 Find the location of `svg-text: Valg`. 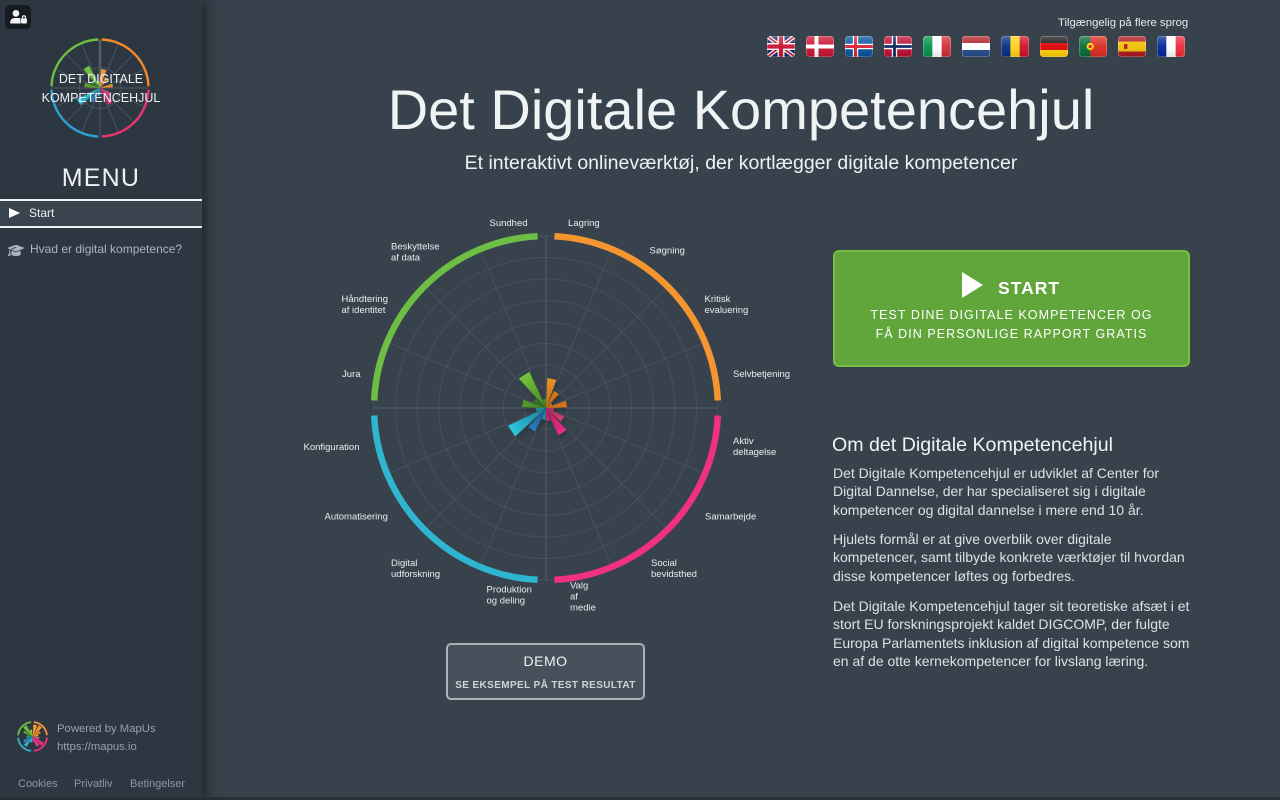

svg-text: Valg is located at coordinates (579, 586).